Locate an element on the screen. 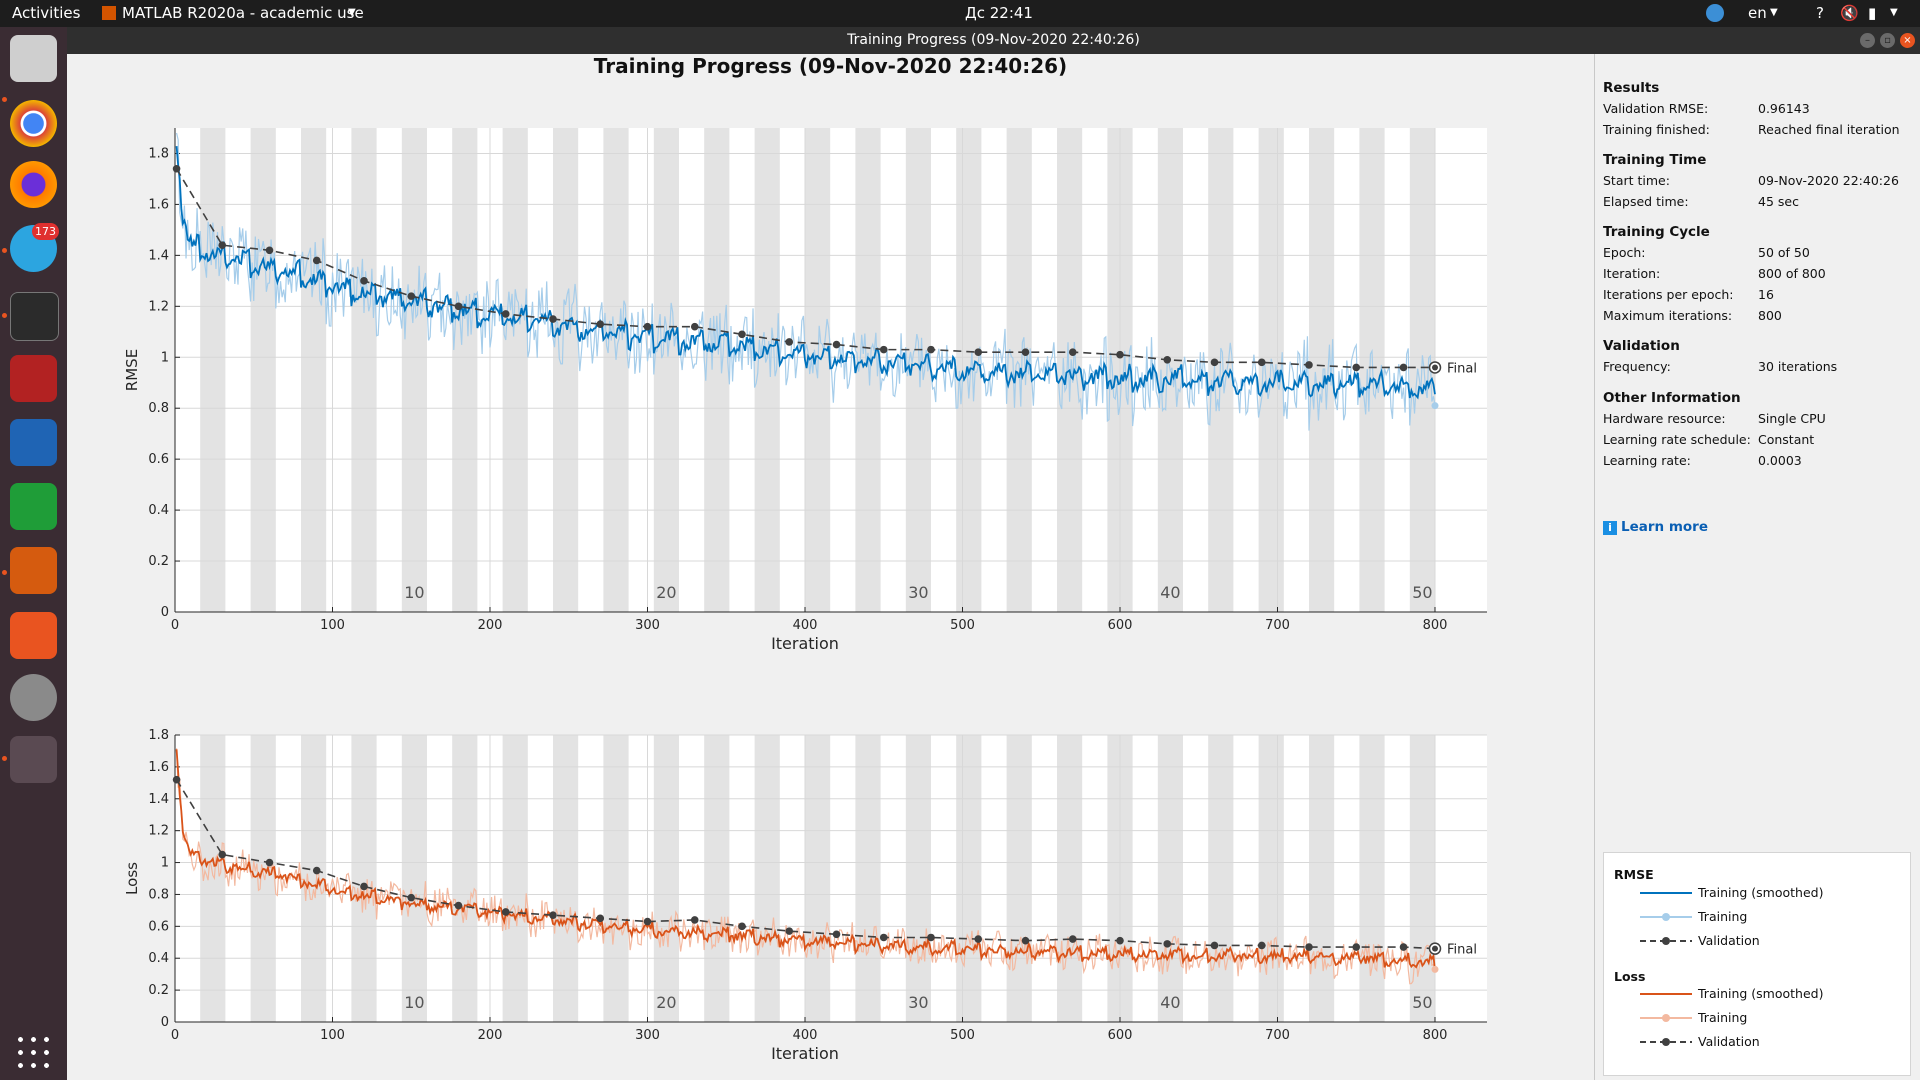 This screenshot has width=1920, height=1080. training-time-value: 45 sec is located at coordinates (1778, 201).